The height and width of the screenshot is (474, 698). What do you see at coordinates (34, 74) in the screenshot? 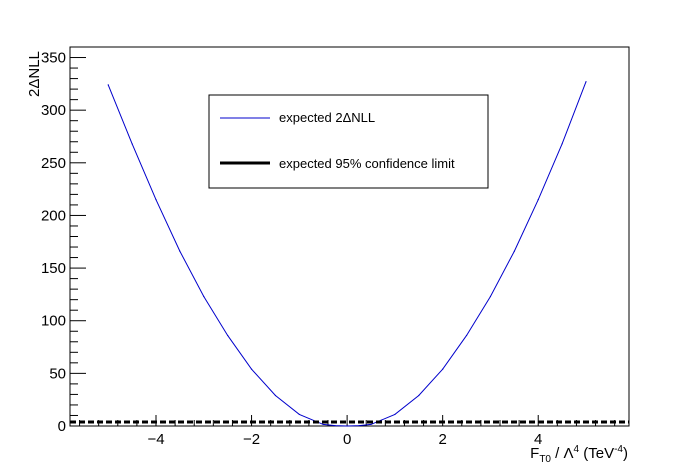
I see `y-axis-title: 2ΔNLL` at bounding box center [34, 74].